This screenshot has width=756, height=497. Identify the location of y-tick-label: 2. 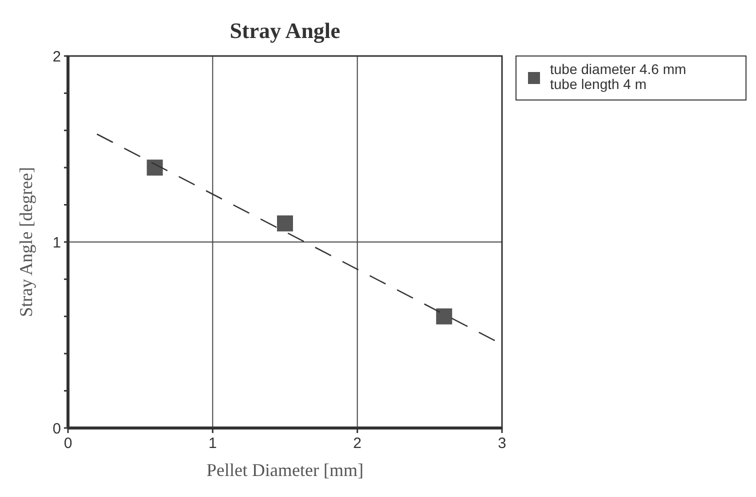
(56, 57).